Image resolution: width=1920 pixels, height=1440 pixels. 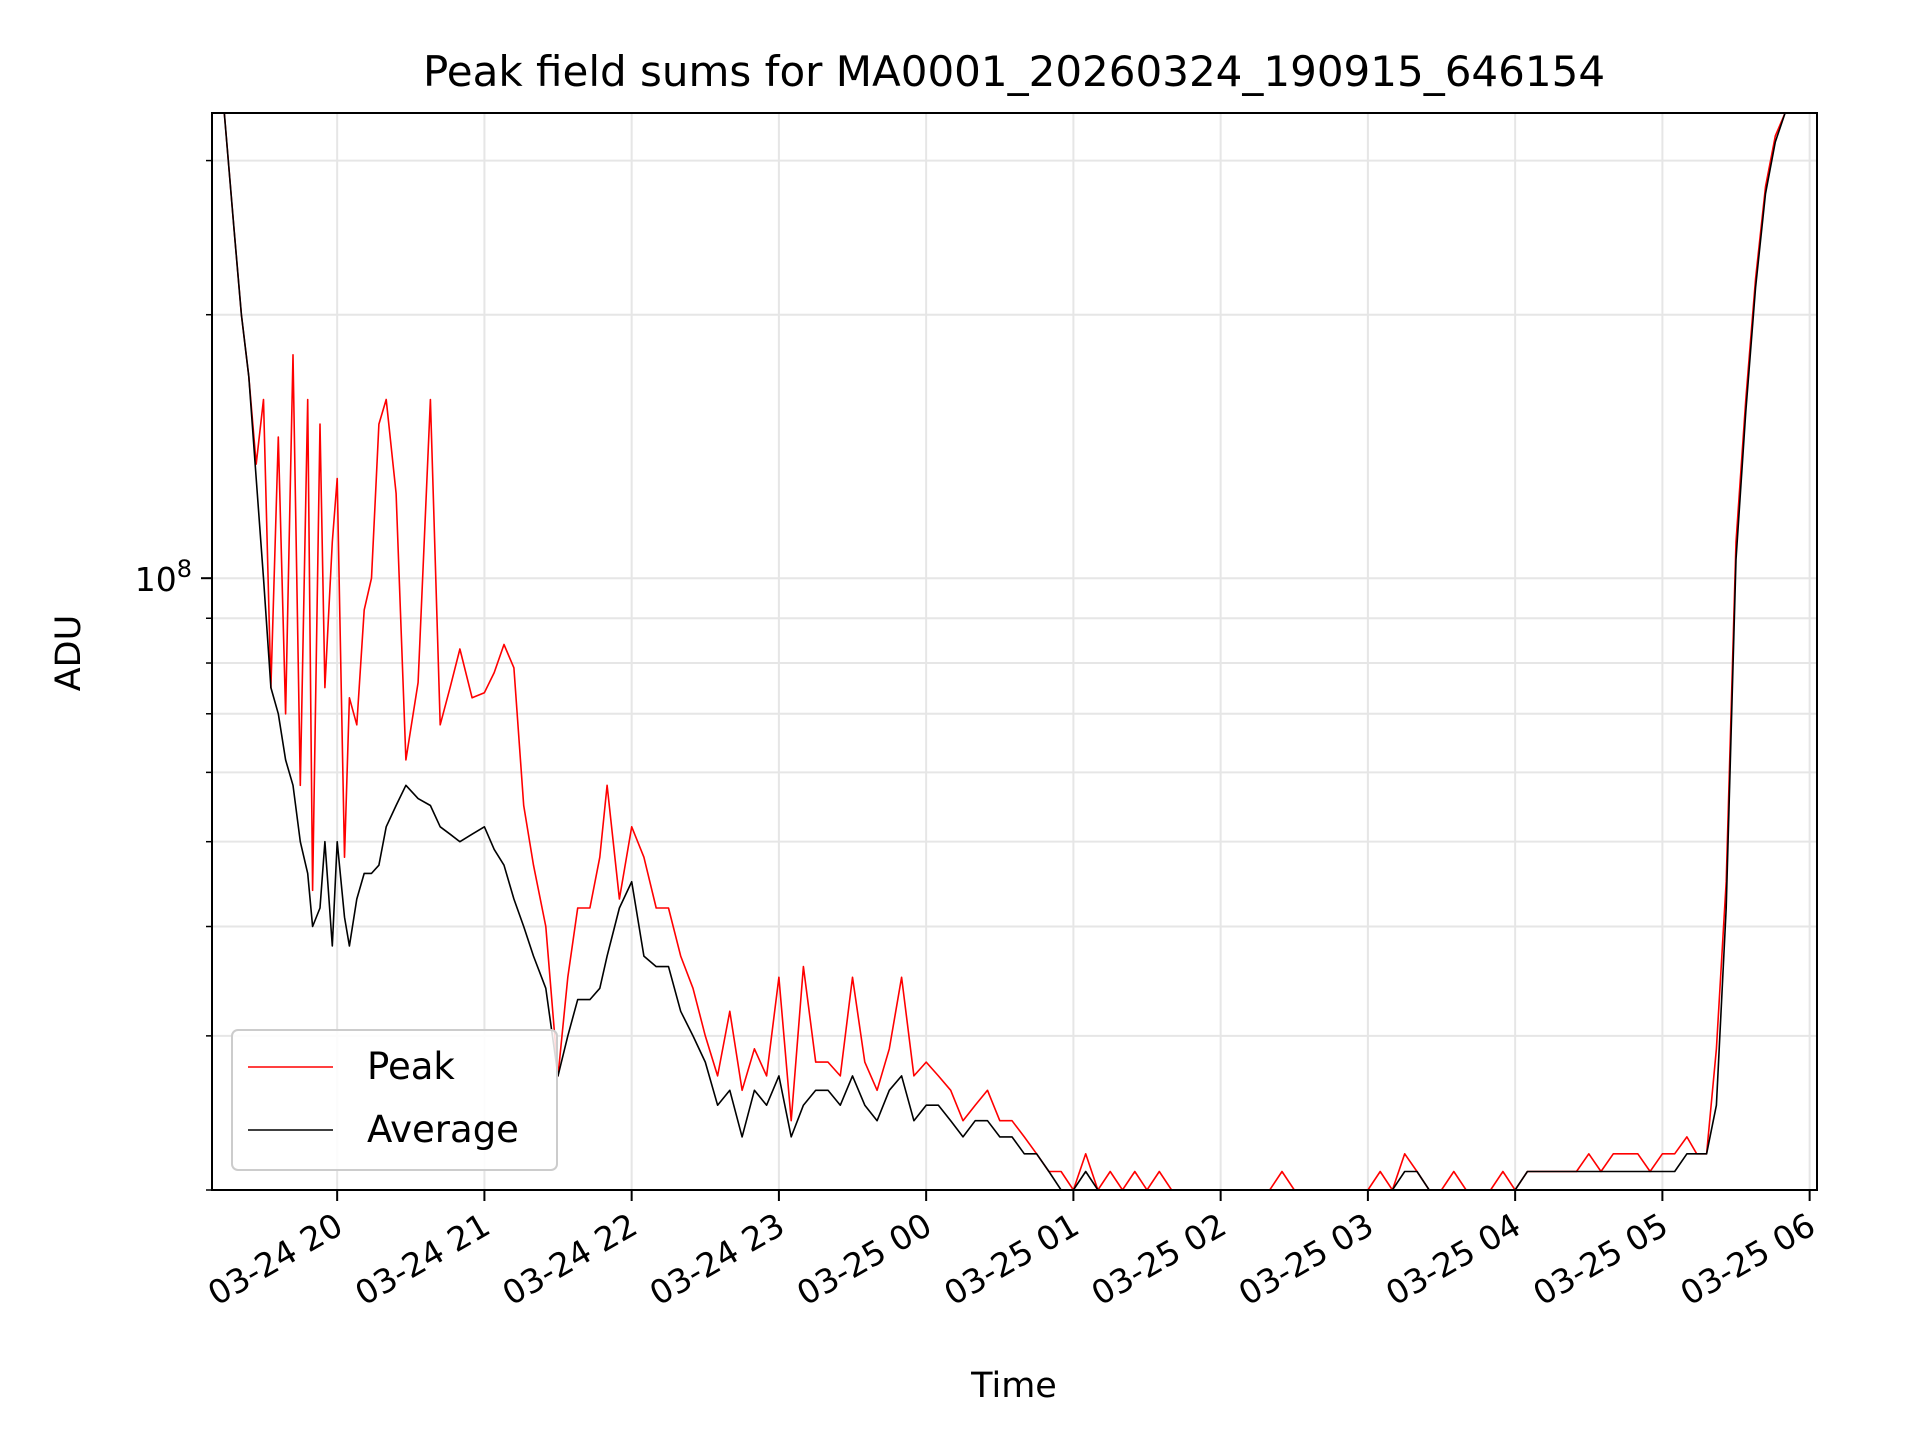 I want to click on x-tick-label: 03-24 22, so click(x=570, y=1259).